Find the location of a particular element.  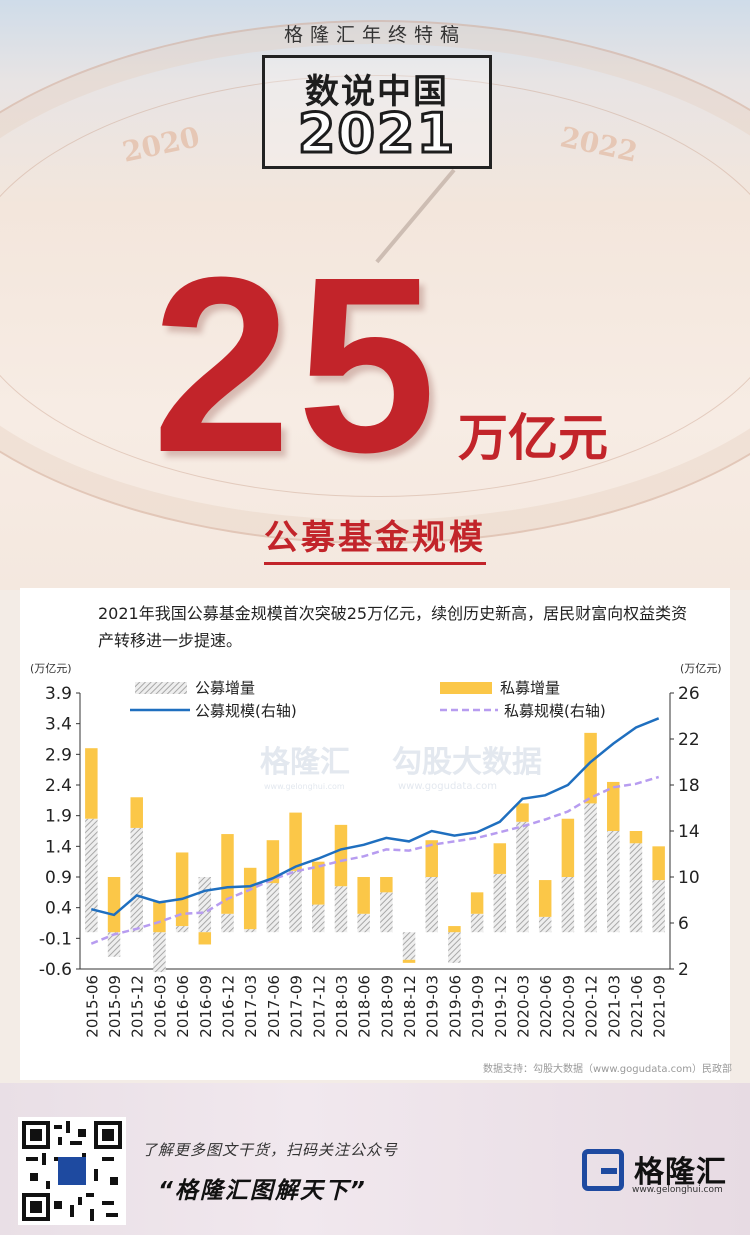

qr-code-icon is located at coordinates (72, 1171).